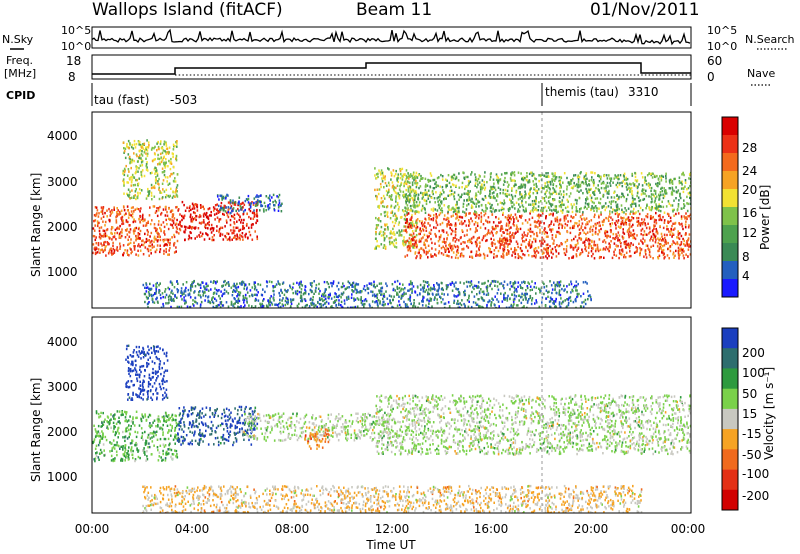  What do you see at coordinates (645, 10) in the screenshot?
I see `date-label: 01/Nov/2011` at bounding box center [645, 10].